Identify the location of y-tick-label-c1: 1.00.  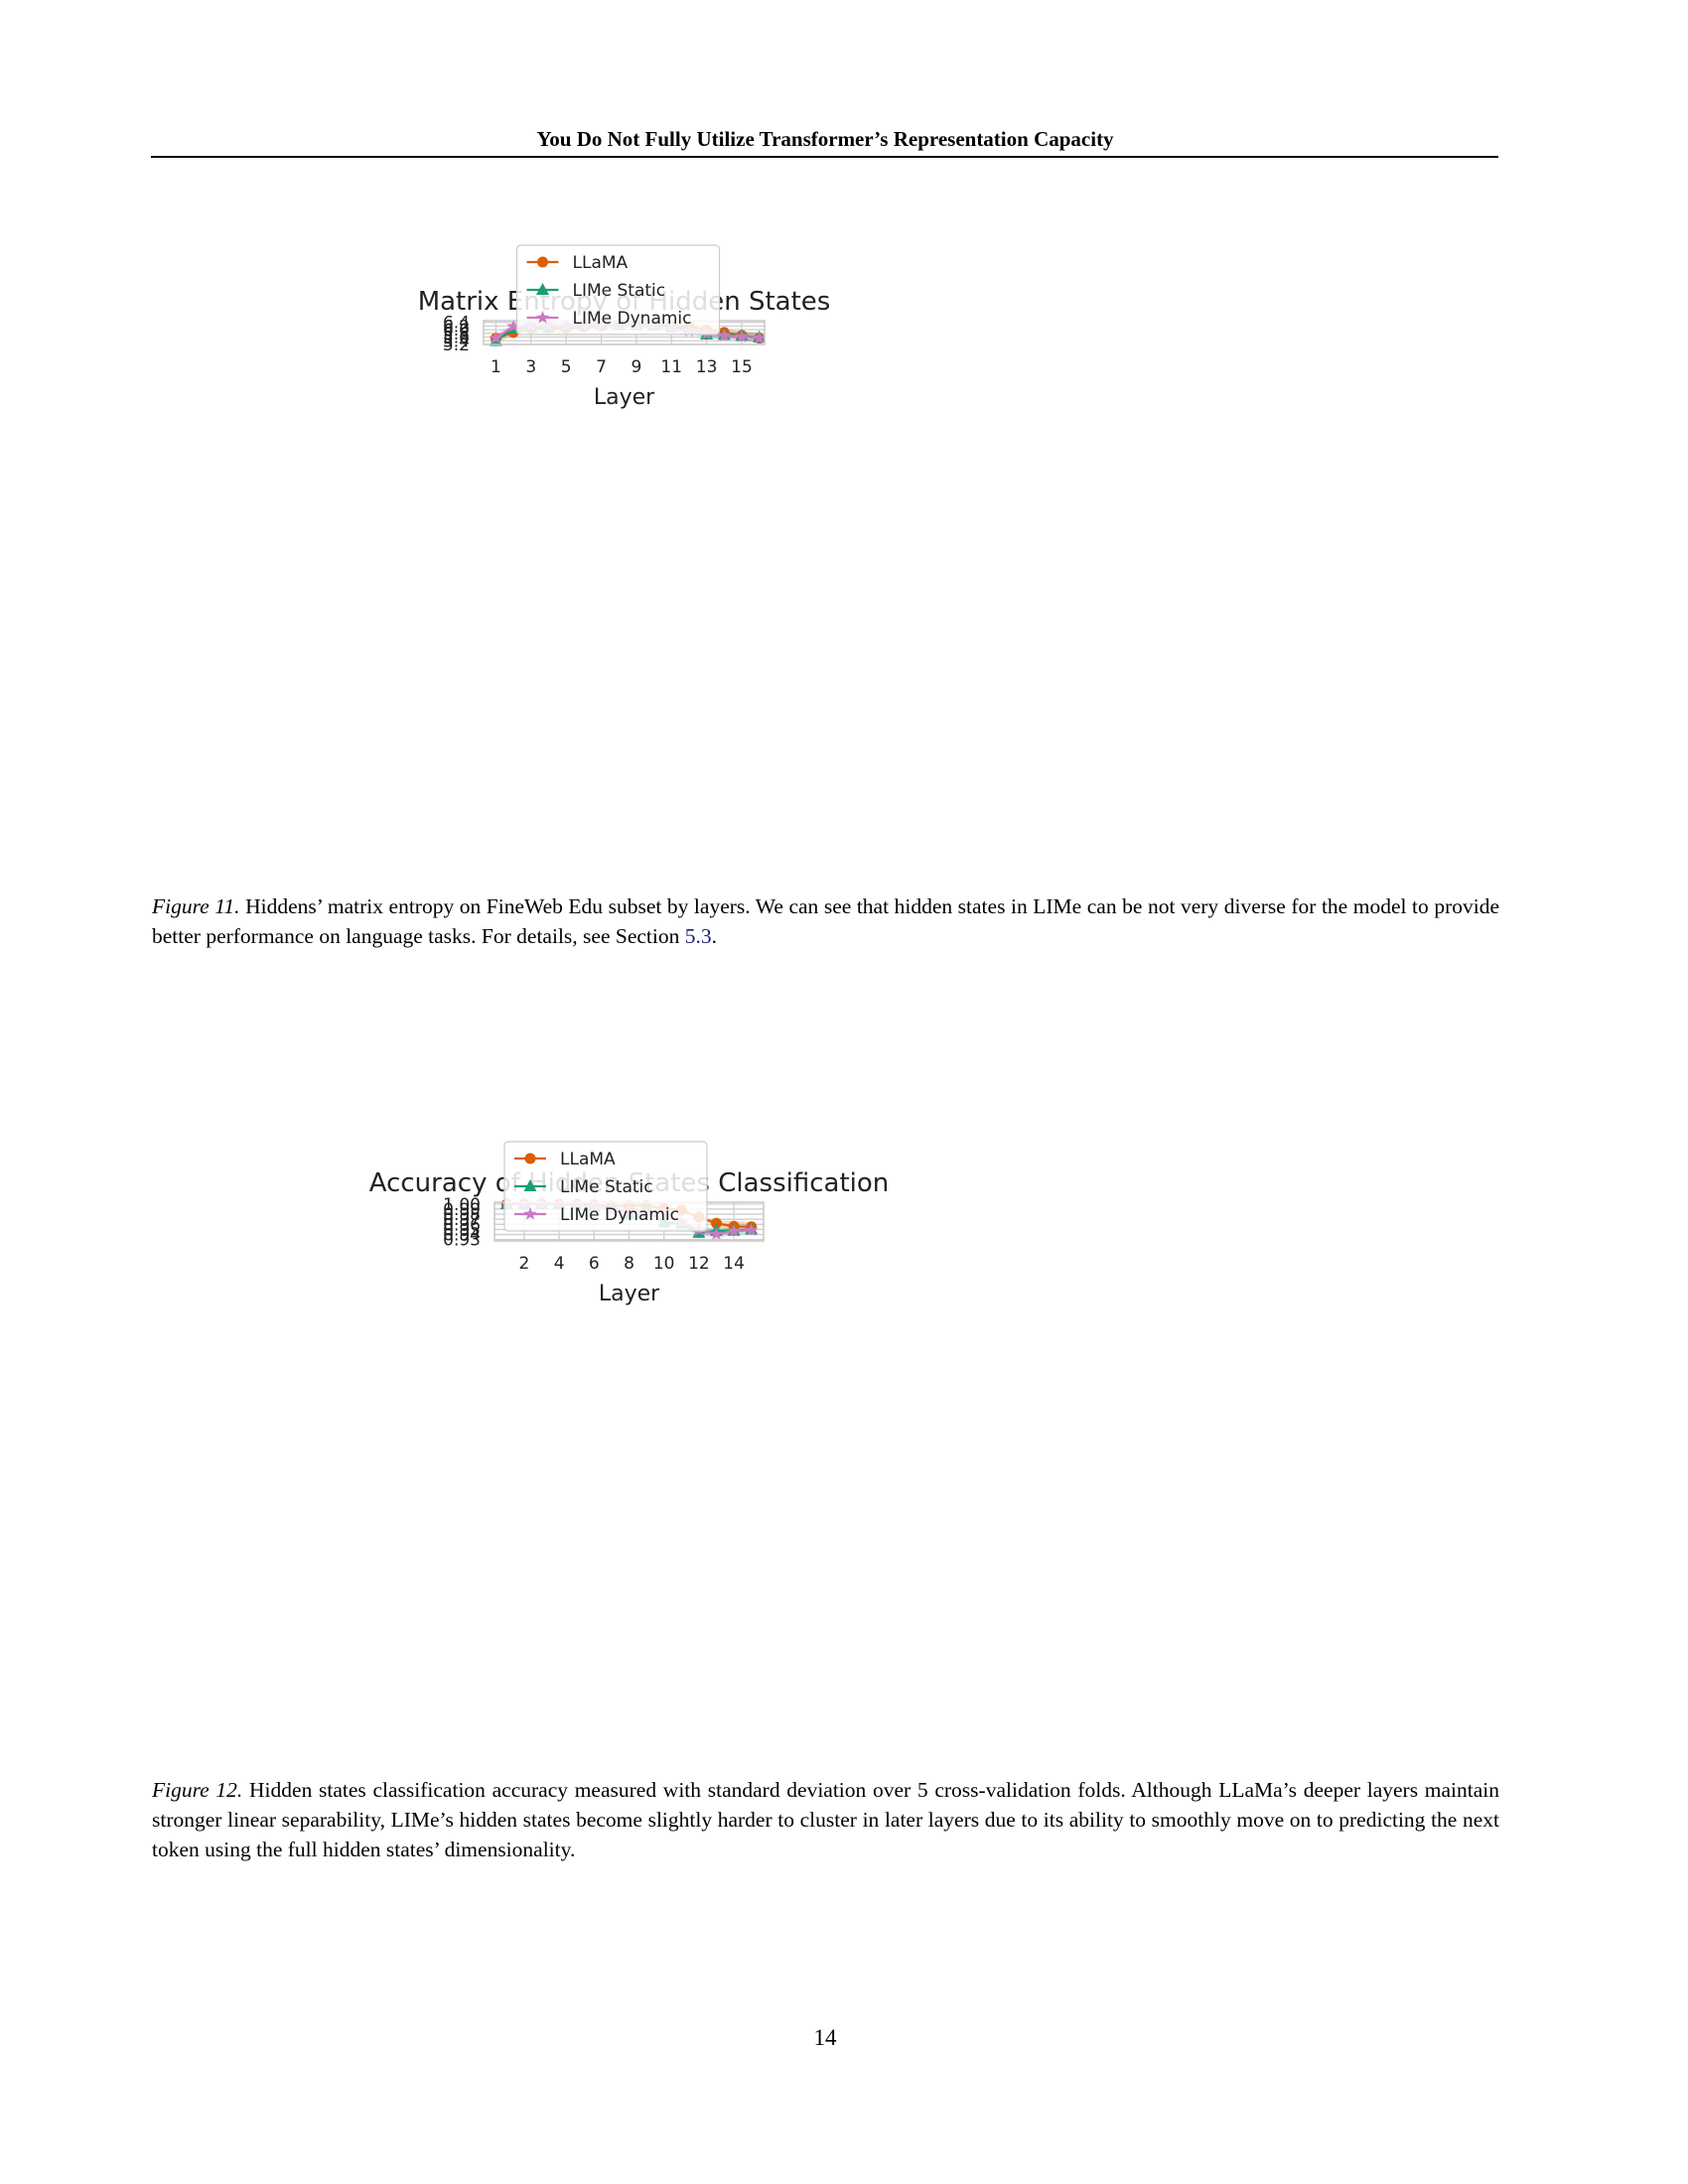
(462, 1205).